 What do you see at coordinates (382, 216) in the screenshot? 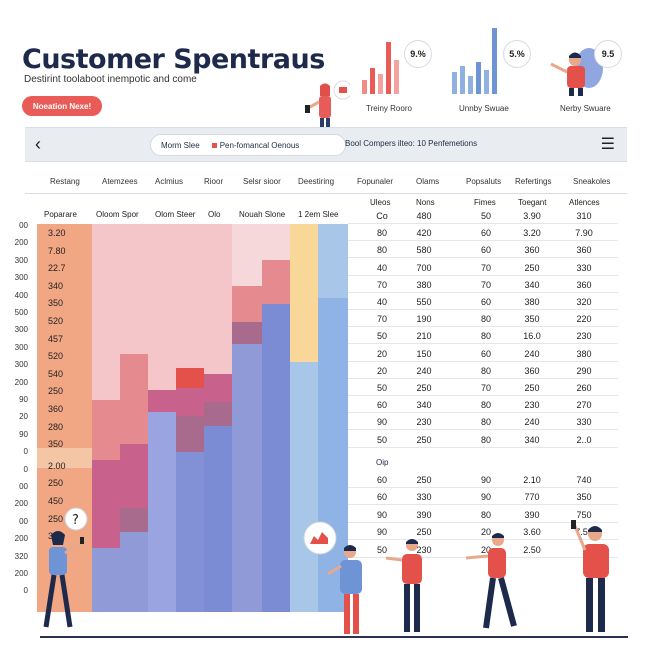
I see `table-cell: Co` at bounding box center [382, 216].